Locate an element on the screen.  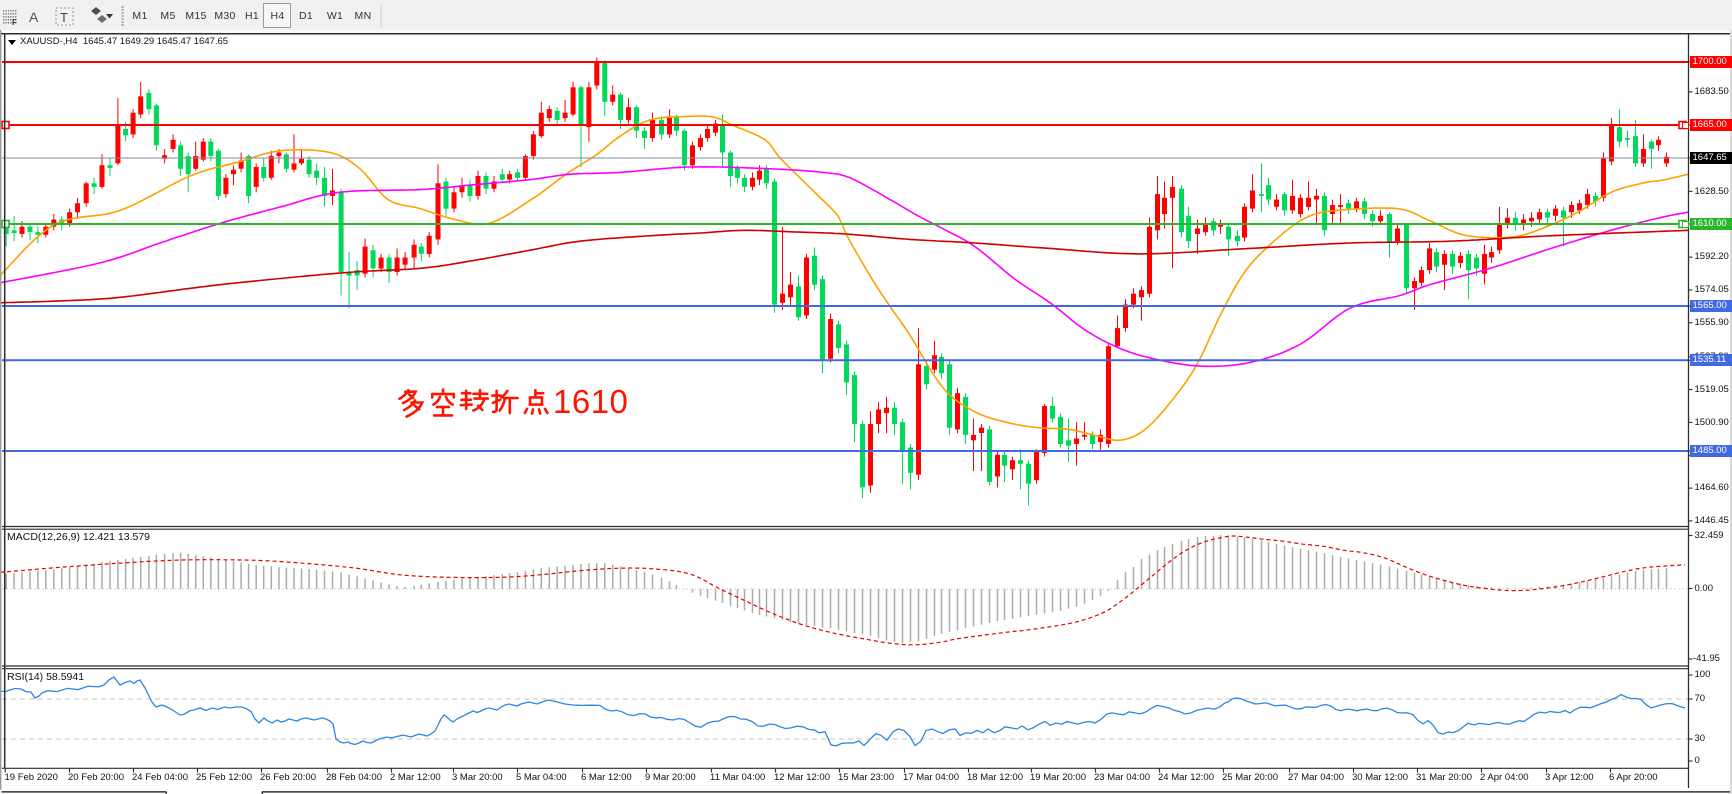
svg-text: A is located at coordinates (34, 17).